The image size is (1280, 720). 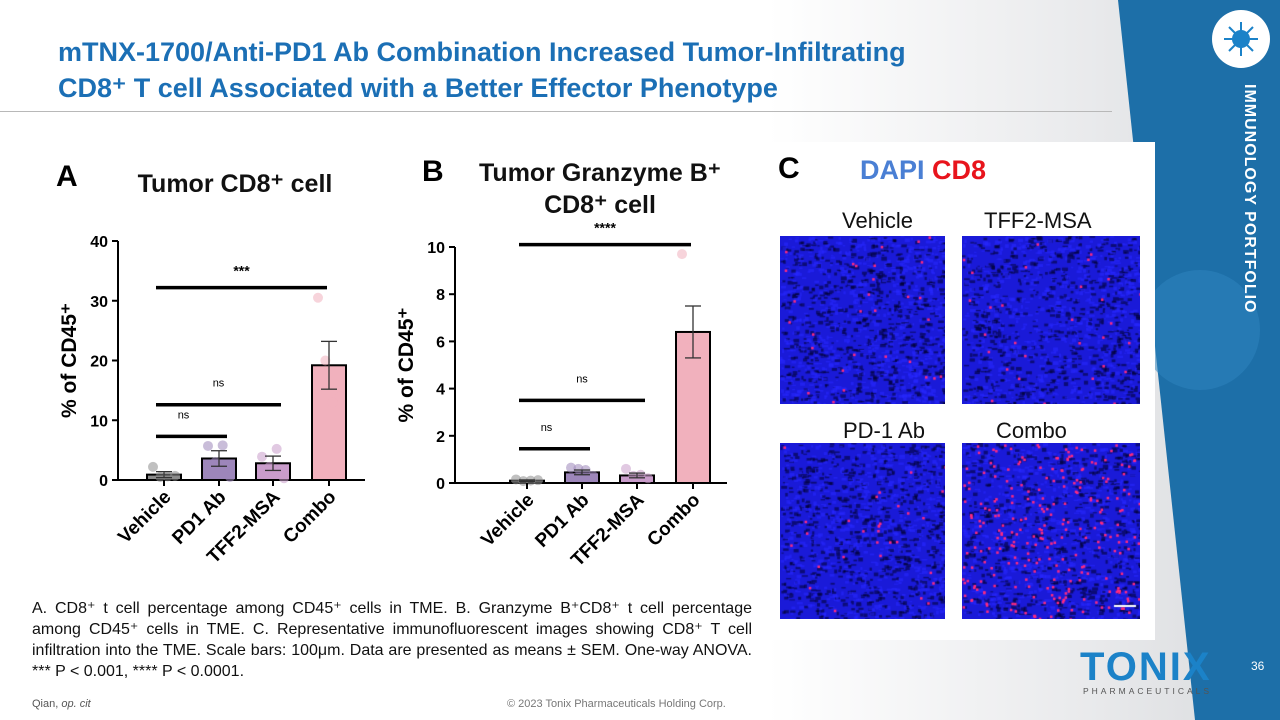 What do you see at coordinates (440, 390) in the screenshot?
I see `y-tick-label: 4` at bounding box center [440, 390].